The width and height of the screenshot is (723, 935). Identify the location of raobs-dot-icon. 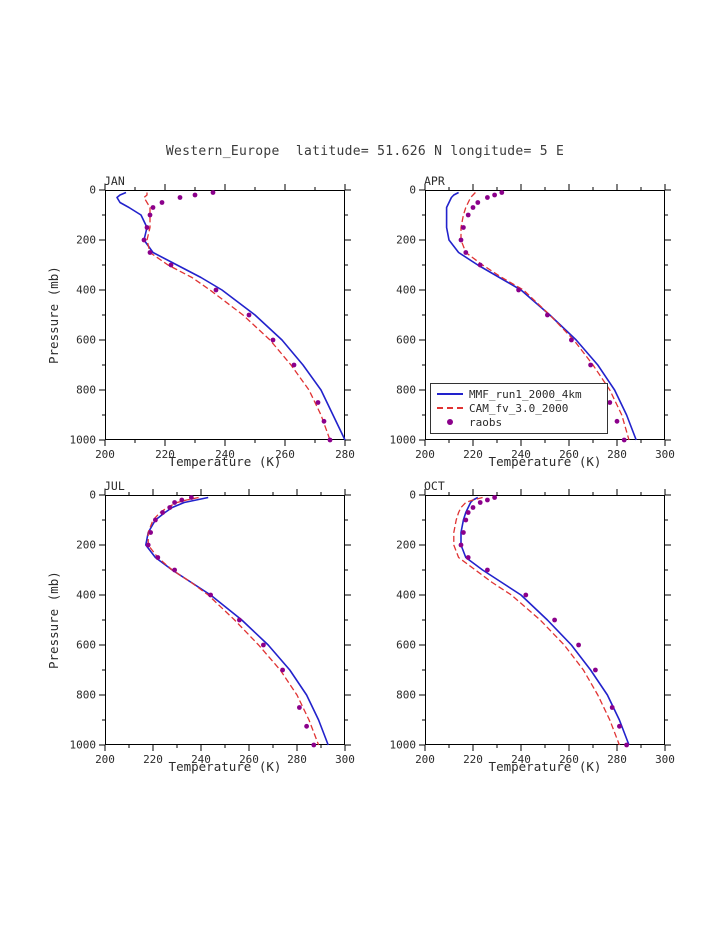
(450, 422).